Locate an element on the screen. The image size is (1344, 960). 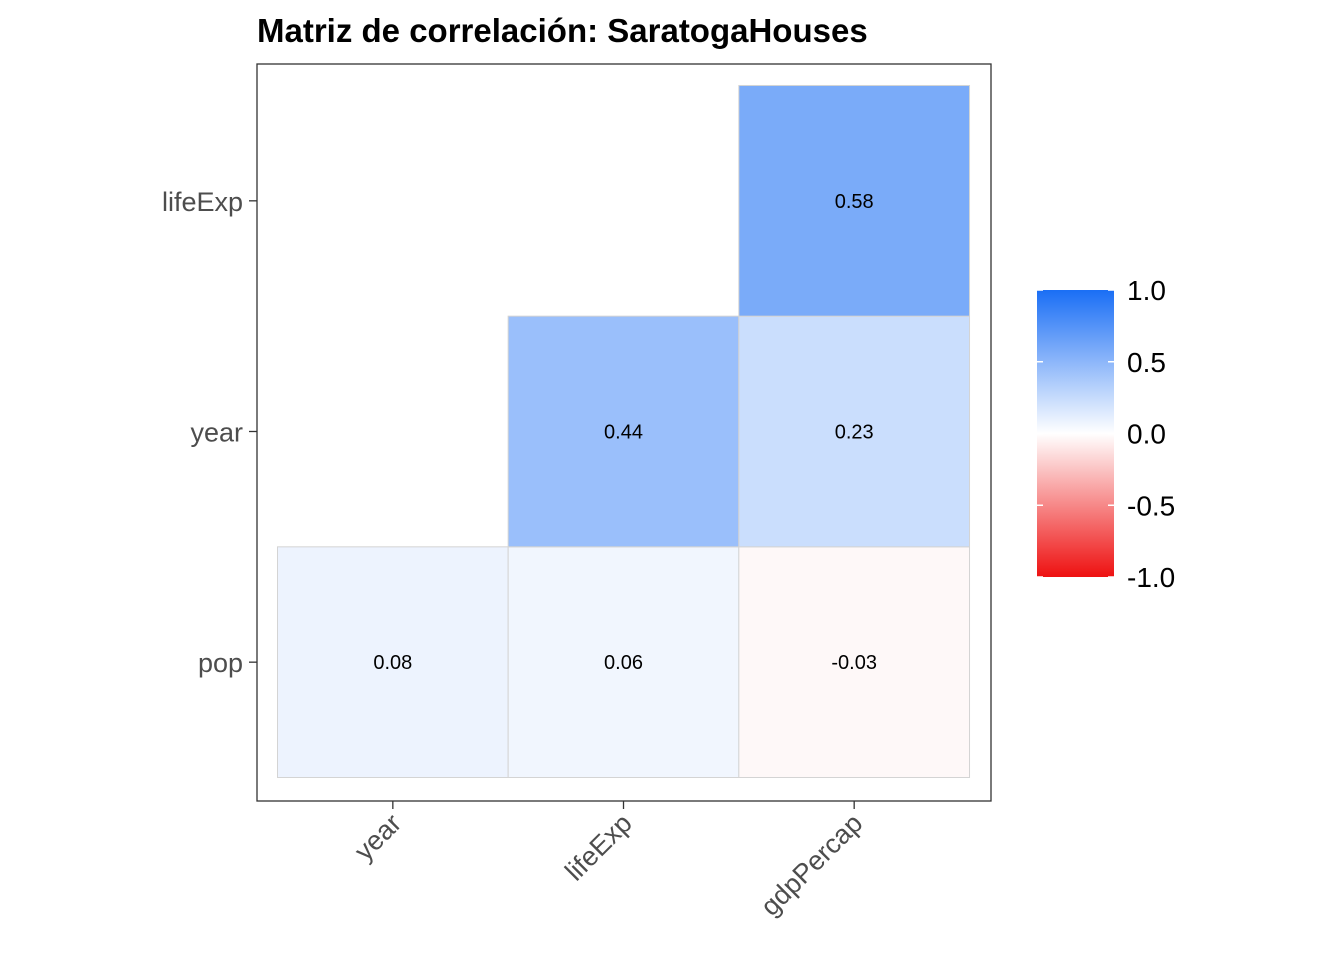
x-tick-label-gdpPercap: gdpPercap is located at coordinates (812, 865).